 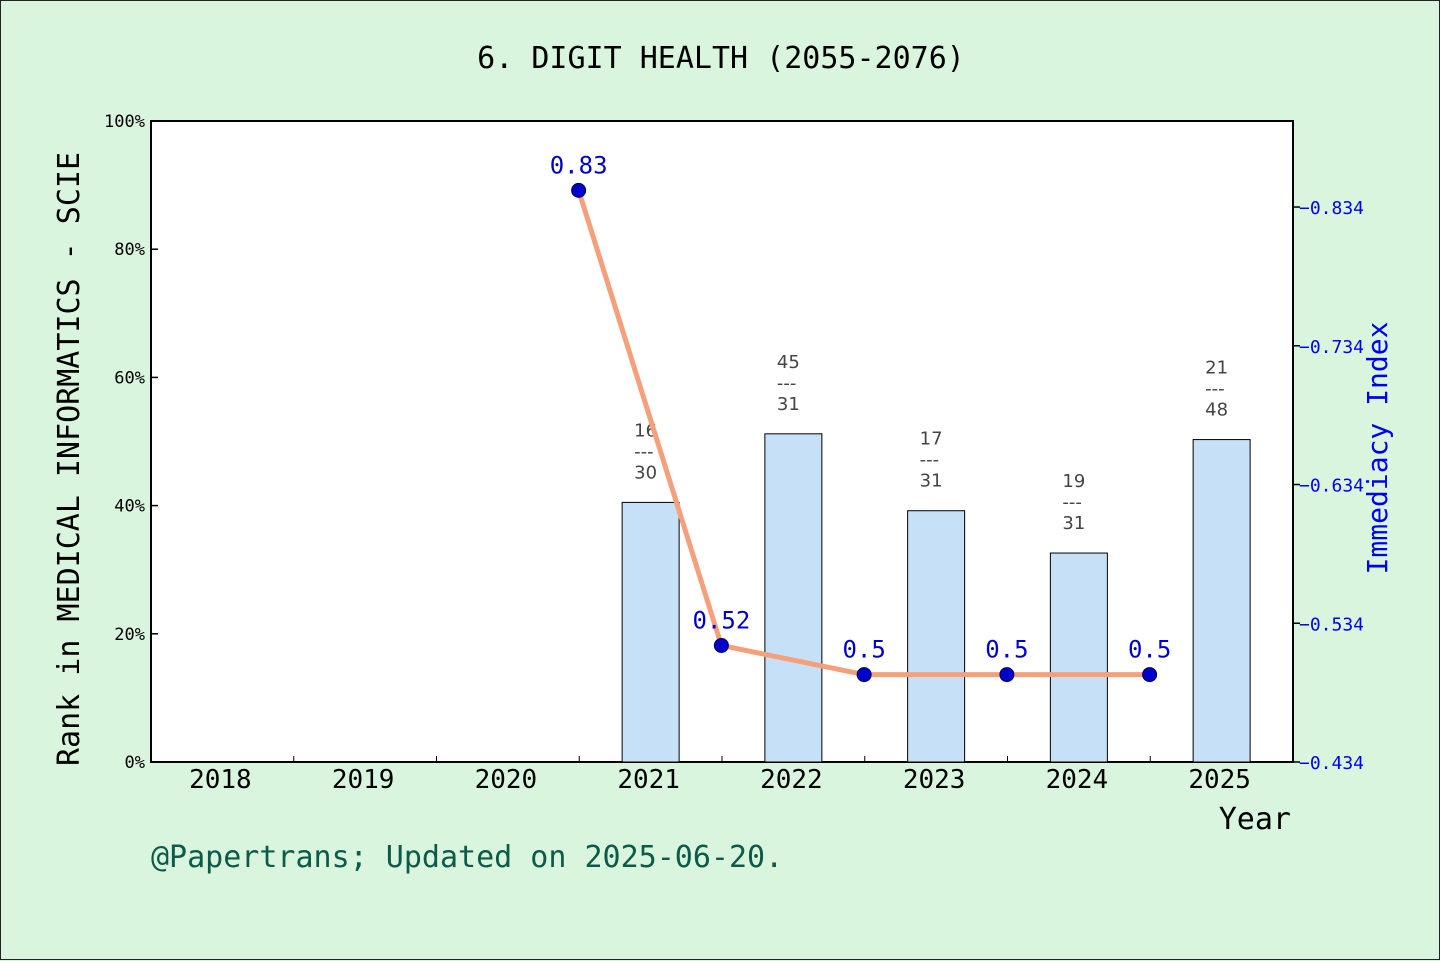 I want to click on bar-label-dash-2025: ---, so click(x=1215, y=389).